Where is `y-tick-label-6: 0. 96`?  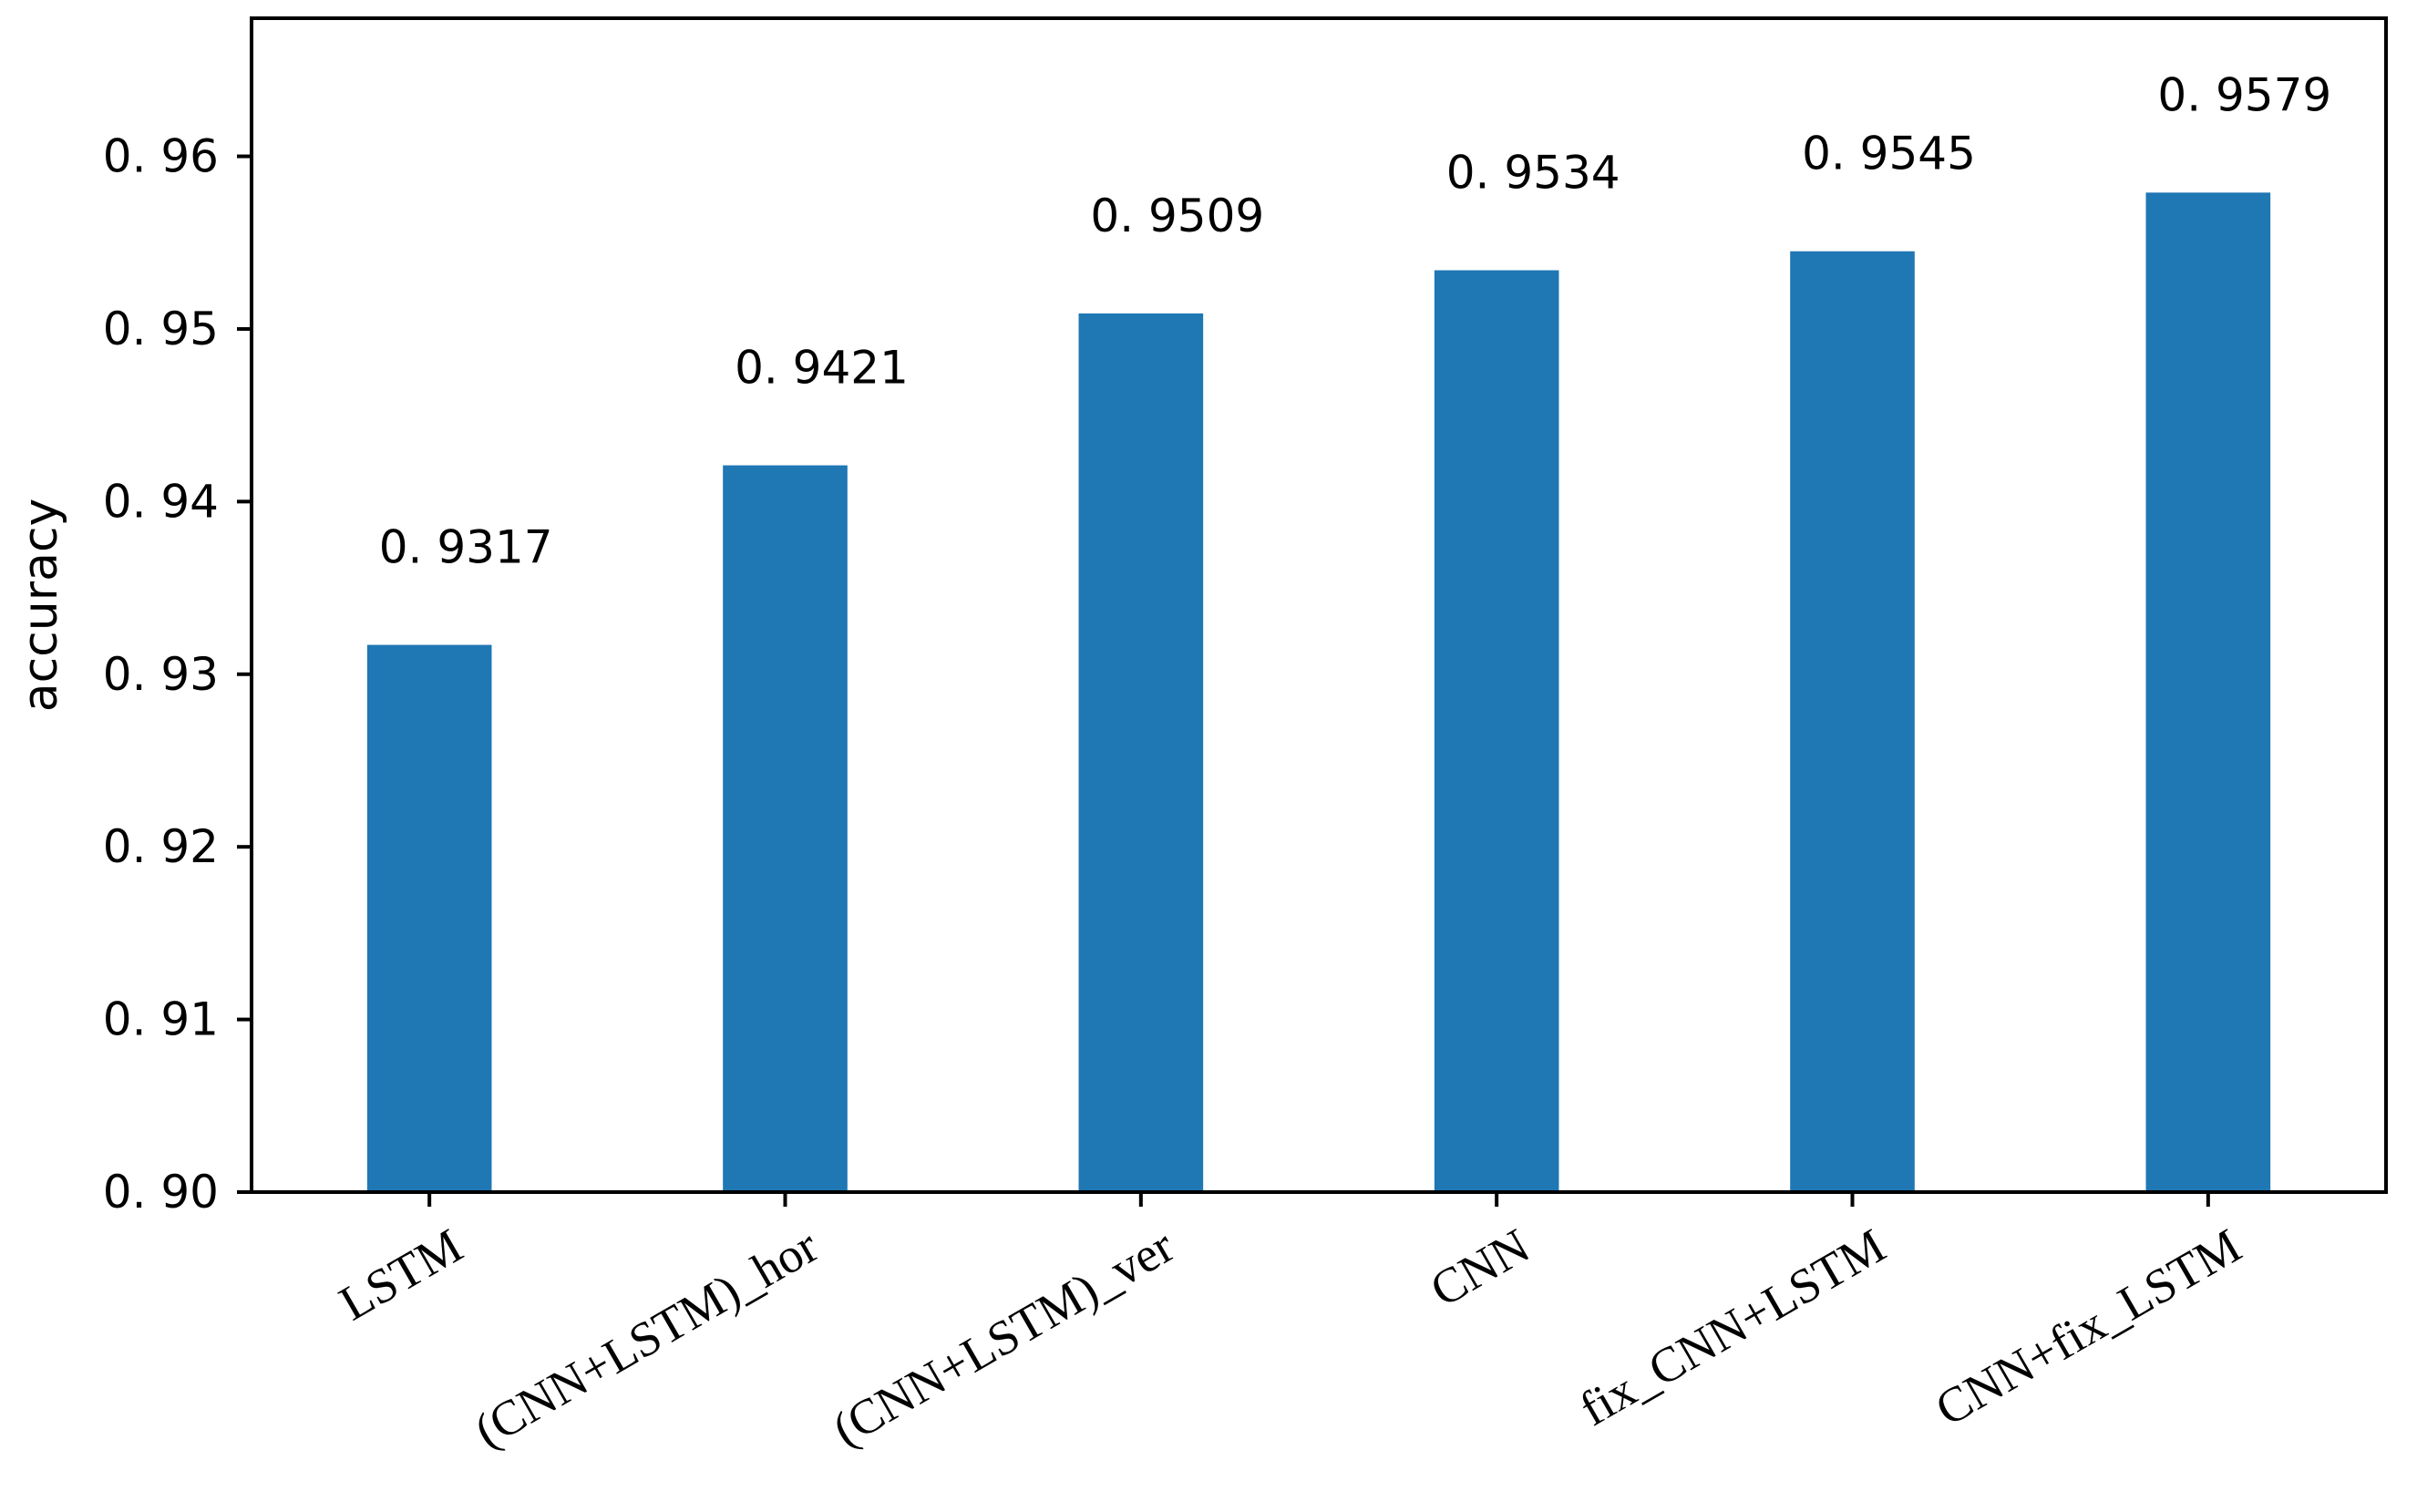 y-tick-label-6: 0. 96 is located at coordinates (161, 157).